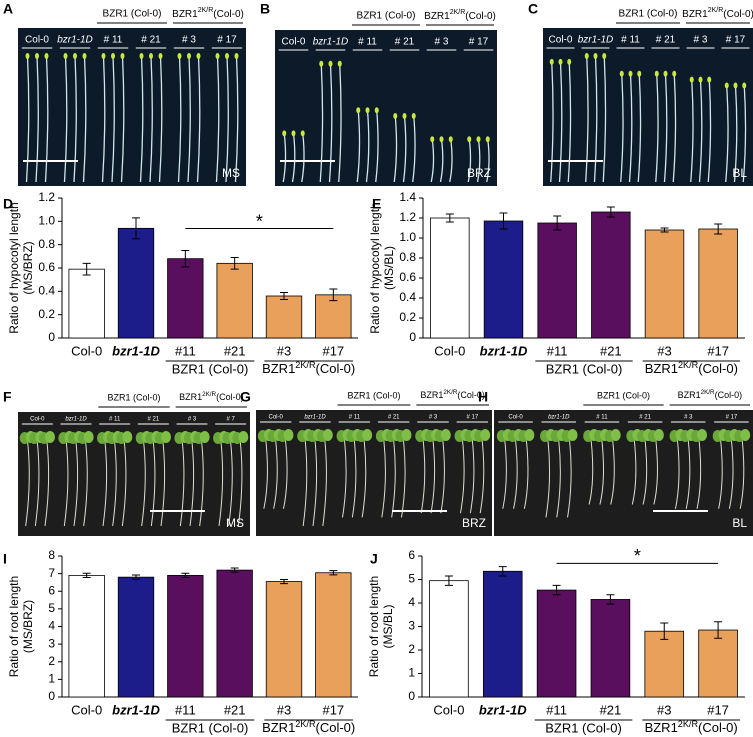  I want to click on y-tick-label: 1.4, so click(407, 197).